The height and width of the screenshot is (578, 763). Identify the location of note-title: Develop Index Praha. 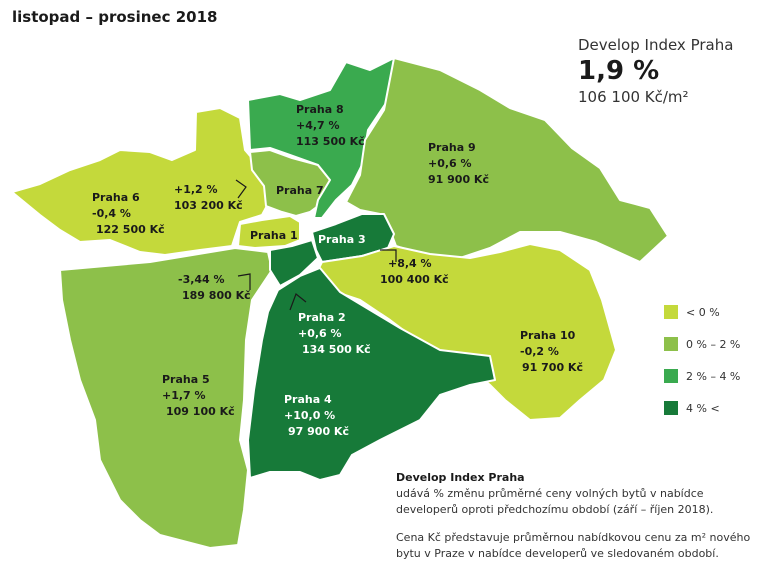
(460, 477).